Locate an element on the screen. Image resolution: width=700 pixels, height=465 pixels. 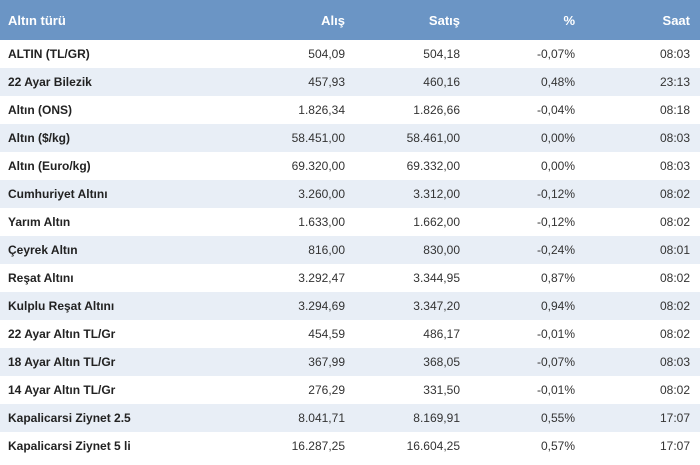
gold-type-link: Altın (Euro/kg) is located at coordinates (49, 166).